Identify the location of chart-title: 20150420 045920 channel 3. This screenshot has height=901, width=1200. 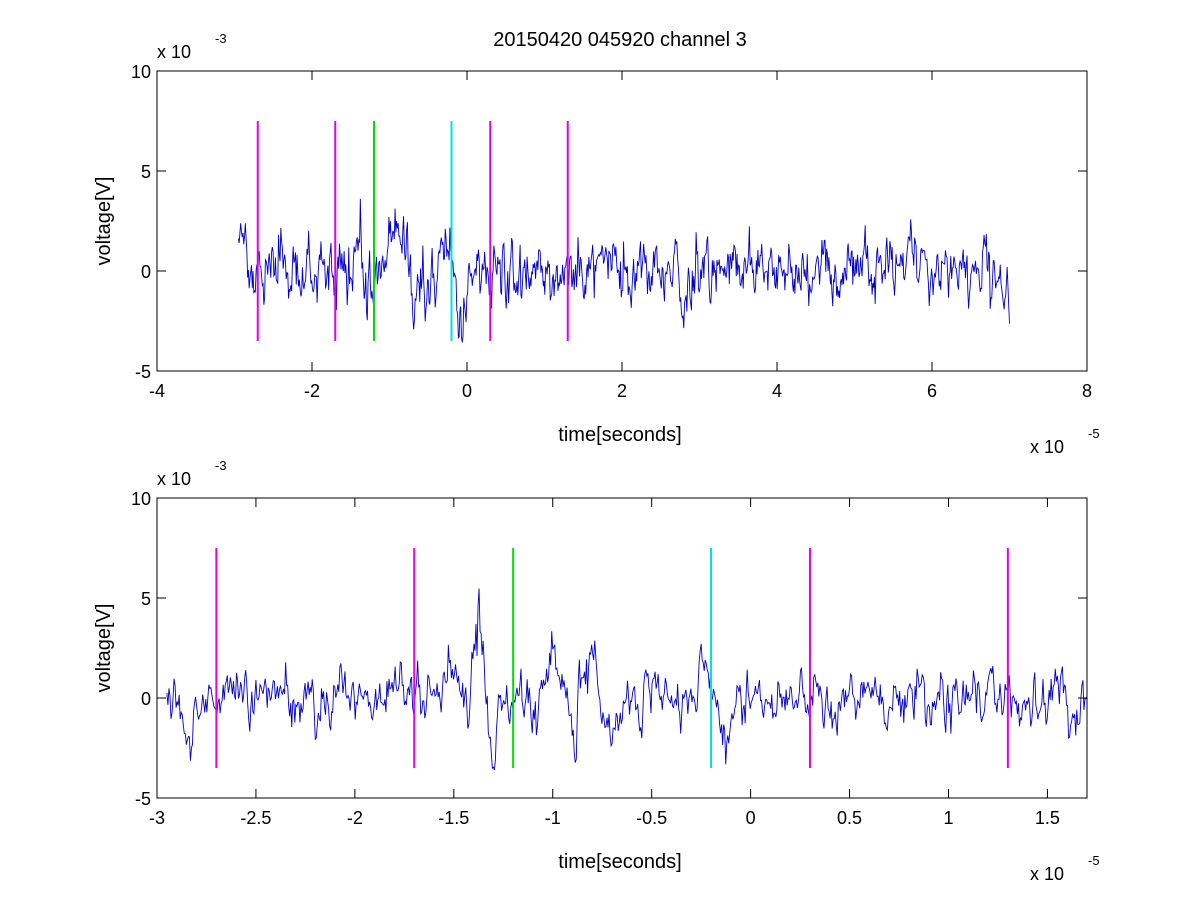
(620, 40).